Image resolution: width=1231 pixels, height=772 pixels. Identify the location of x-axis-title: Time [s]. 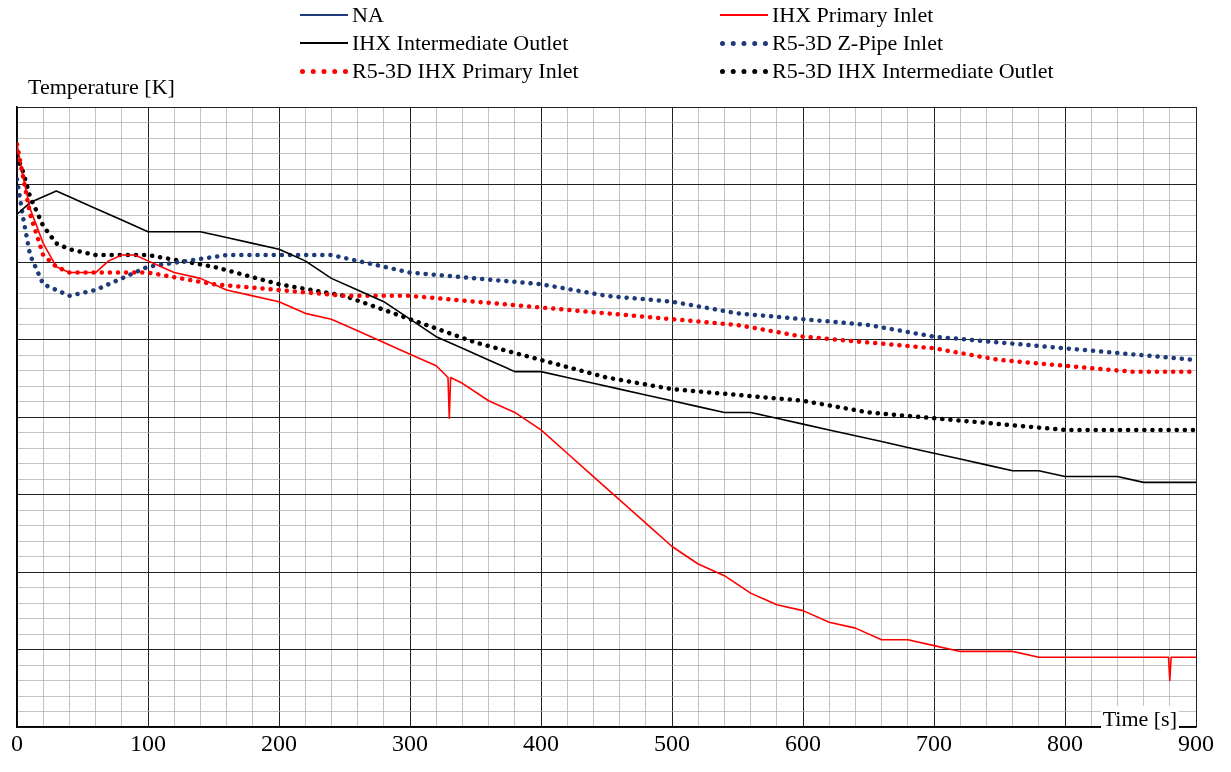
(1139, 719).